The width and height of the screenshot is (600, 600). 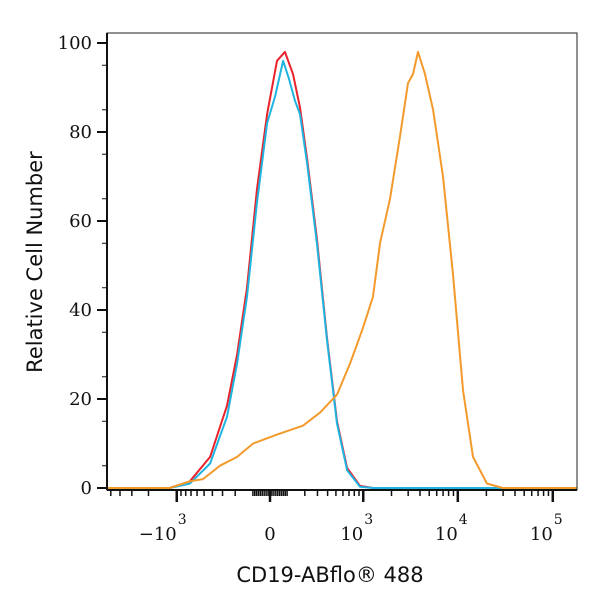 What do you see at coordinates (558, 520) in the screenshot?
I see `x-tick-exponent: 5` at bounding box center [558, 520].